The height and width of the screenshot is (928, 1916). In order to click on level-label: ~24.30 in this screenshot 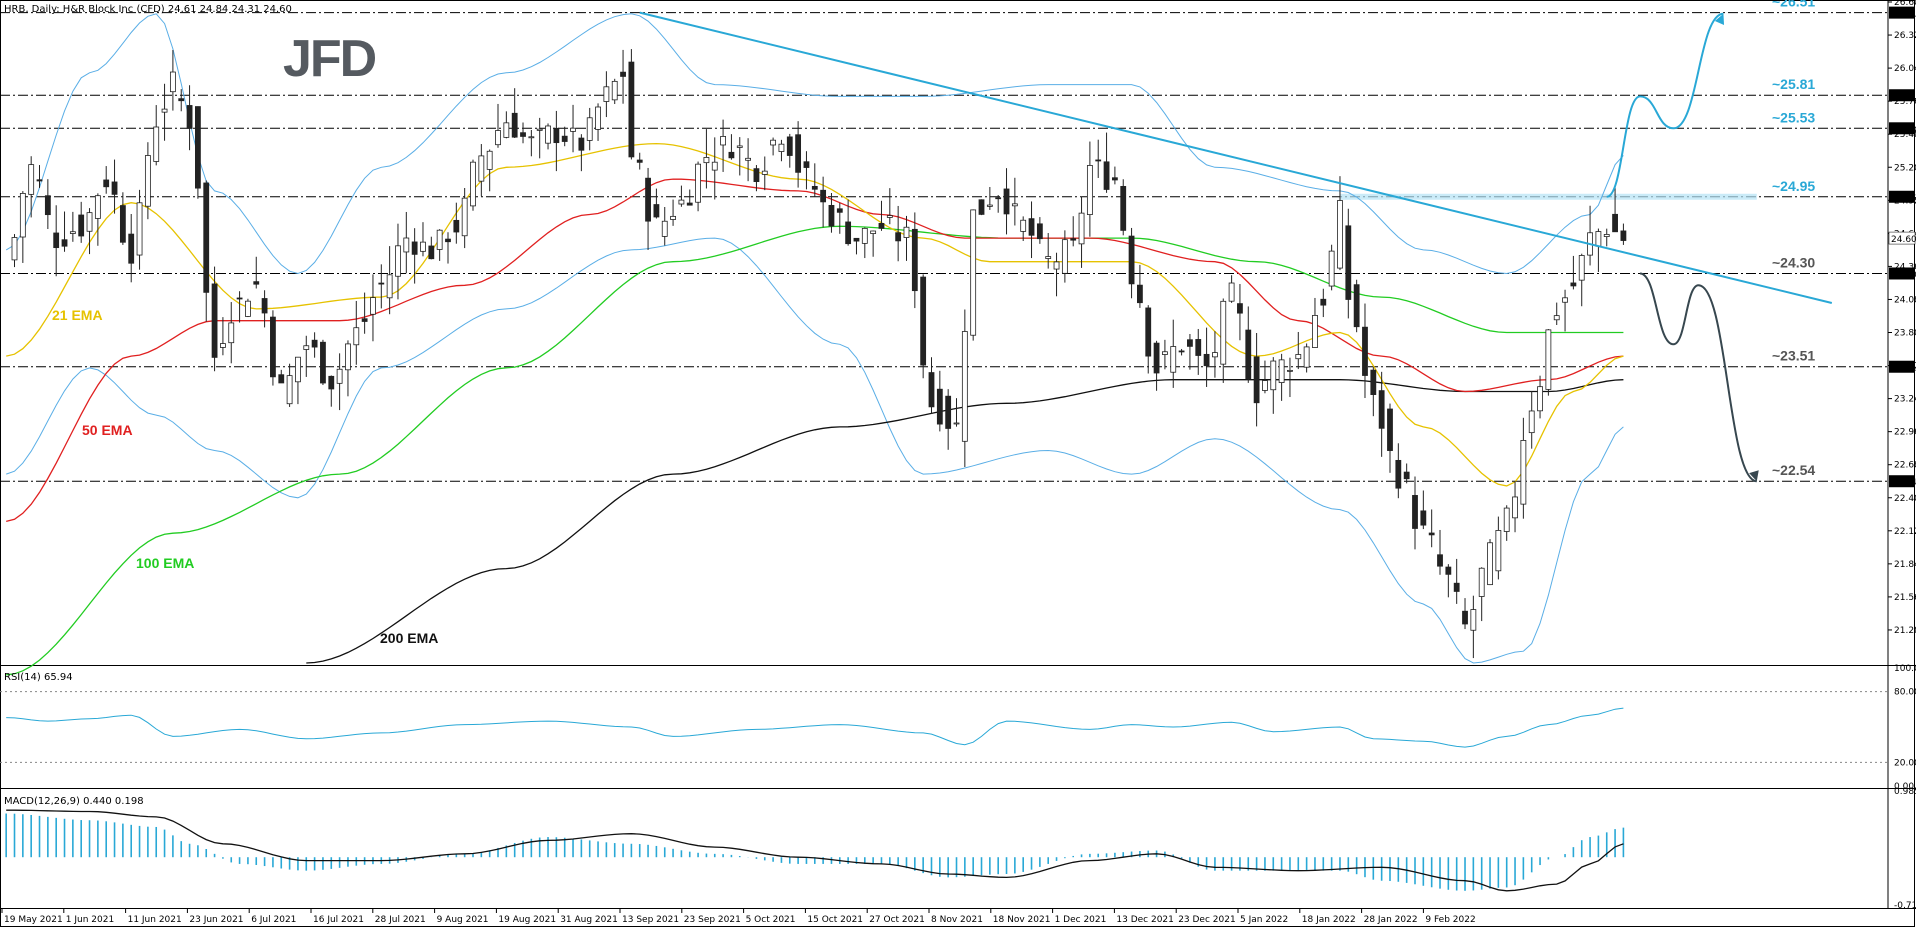, I will do `click(1793, 262)`.